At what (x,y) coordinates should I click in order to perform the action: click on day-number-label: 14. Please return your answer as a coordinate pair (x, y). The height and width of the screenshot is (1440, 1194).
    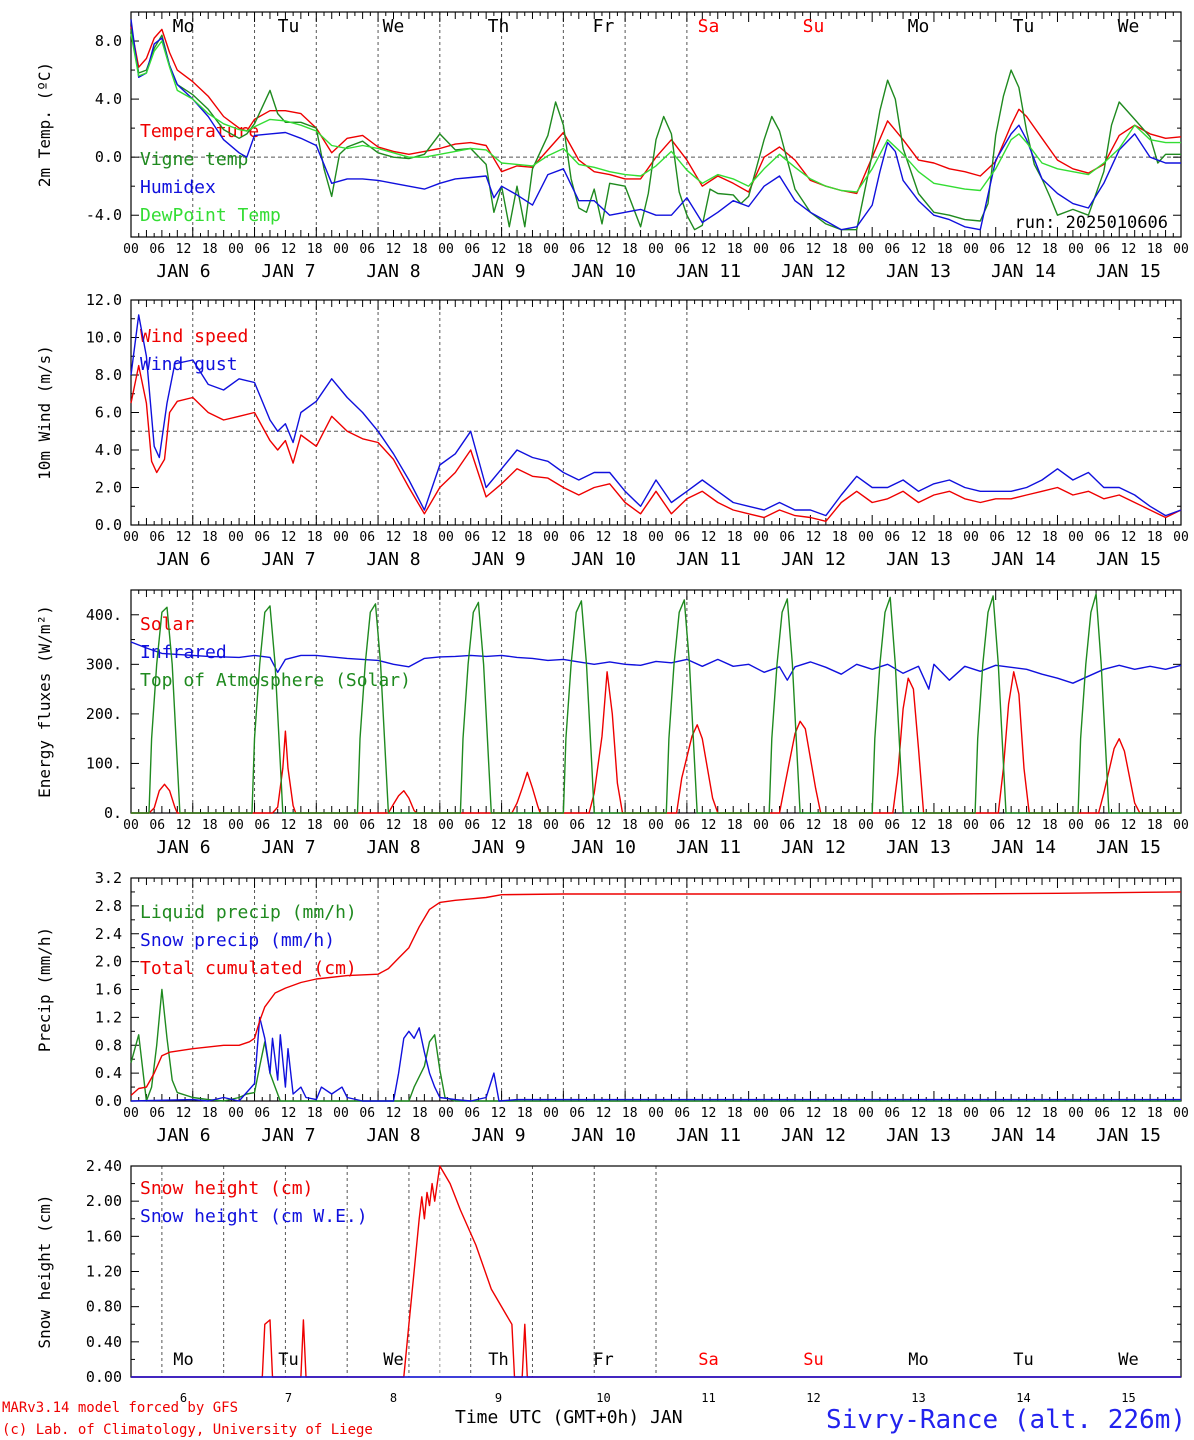
    Looking at the image, I should click on (1023, 1398).